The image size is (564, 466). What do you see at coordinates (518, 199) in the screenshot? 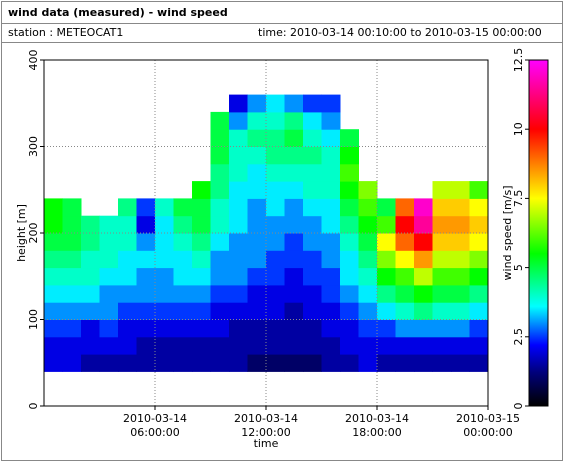
I see `colorbar-tick-label: 7.5` at bounding box center [518, 199].